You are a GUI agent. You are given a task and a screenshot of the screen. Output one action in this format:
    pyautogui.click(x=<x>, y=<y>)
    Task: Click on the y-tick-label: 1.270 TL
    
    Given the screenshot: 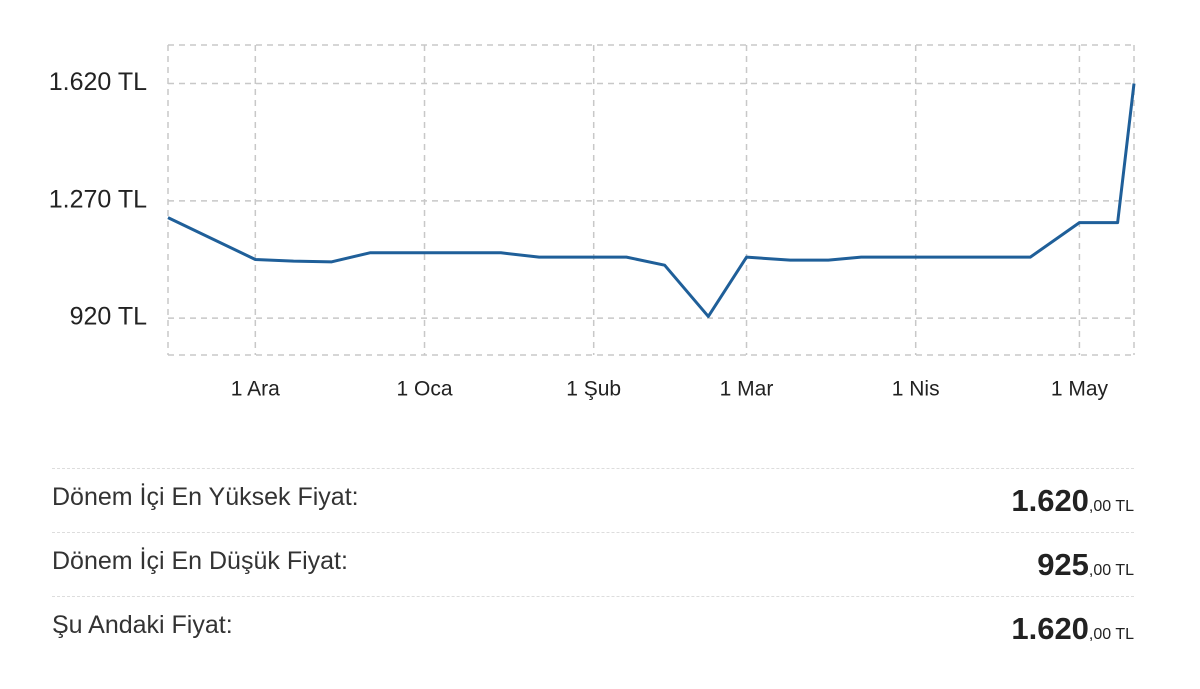 What is the action you would take?
    pyautogui.click(x=98, y=199)
    